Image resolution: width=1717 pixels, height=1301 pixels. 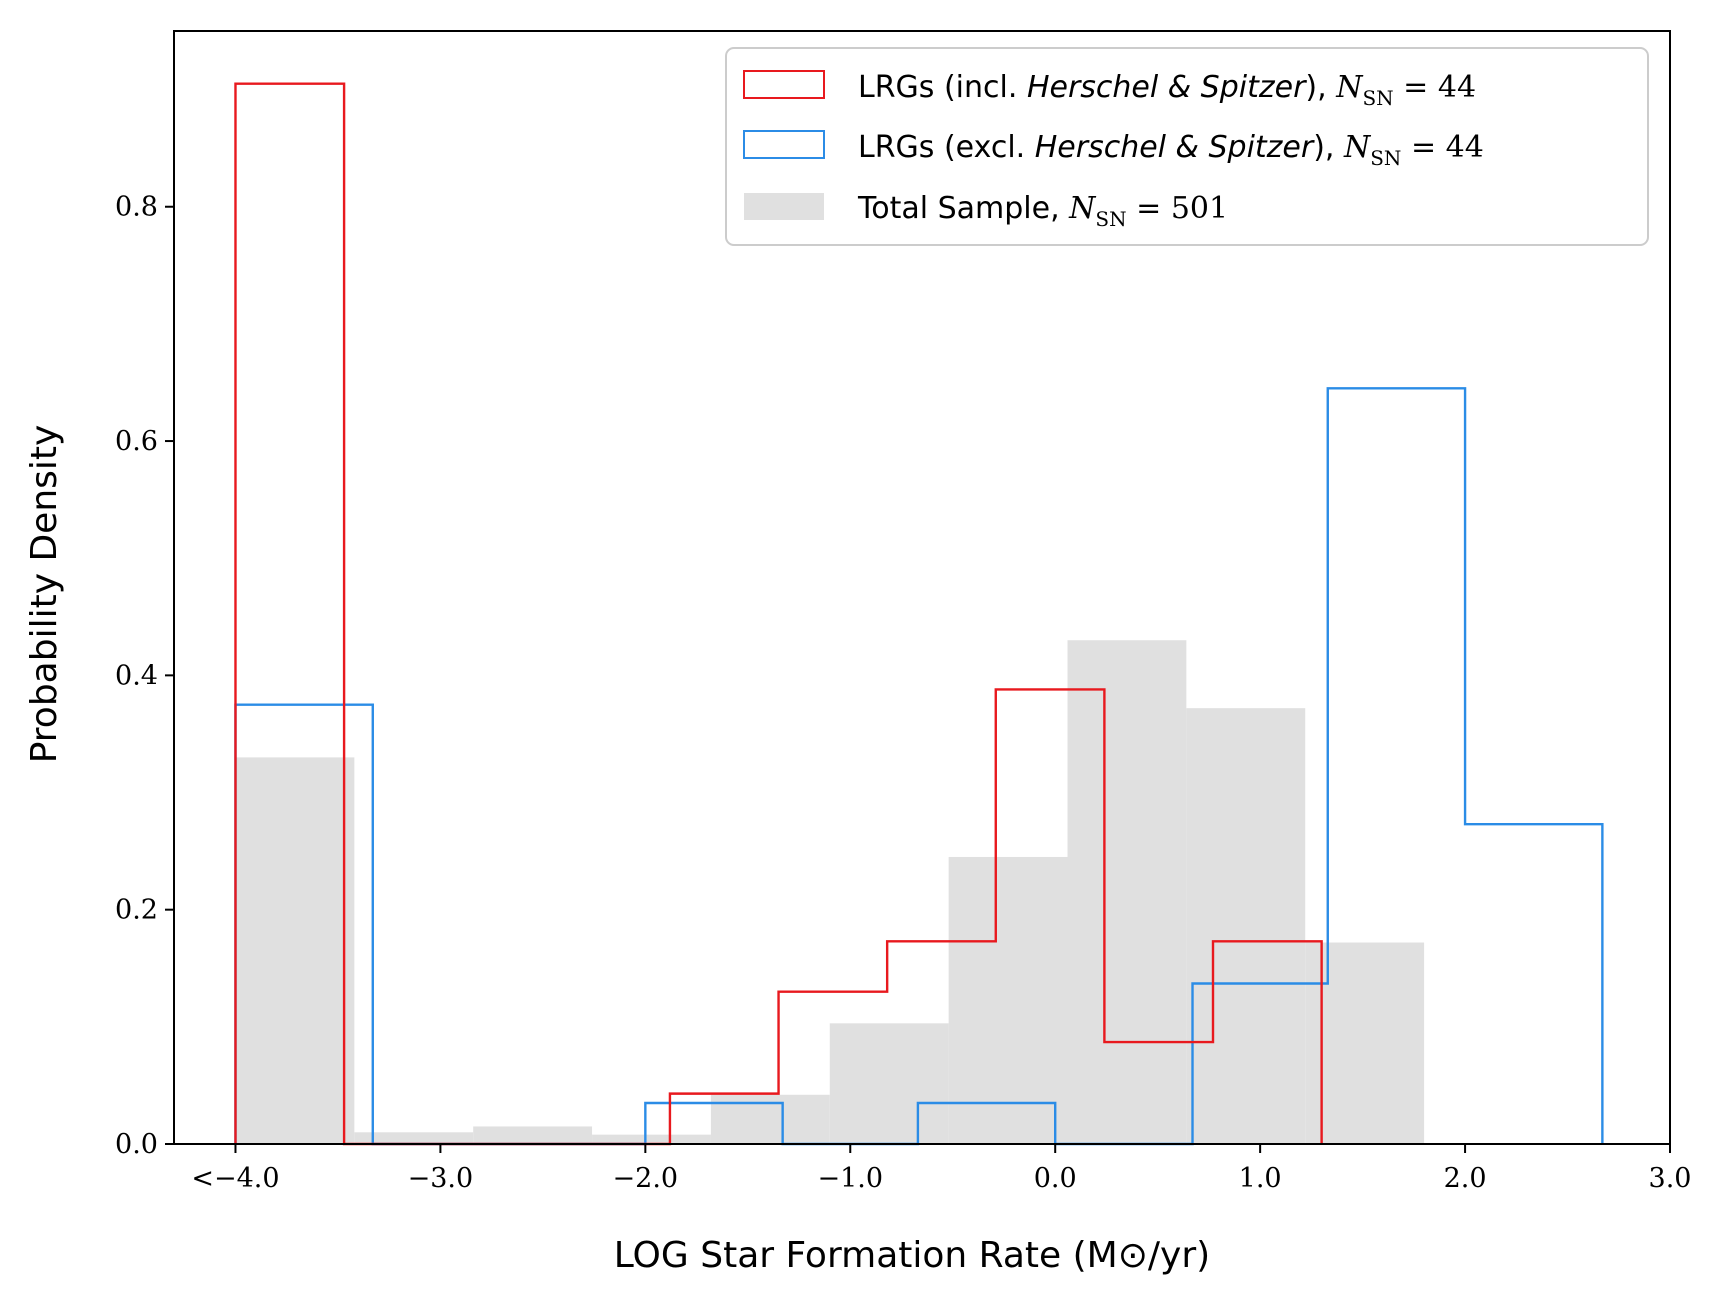 I want to click on legend-swatch-total, so click(x=784, y=206).